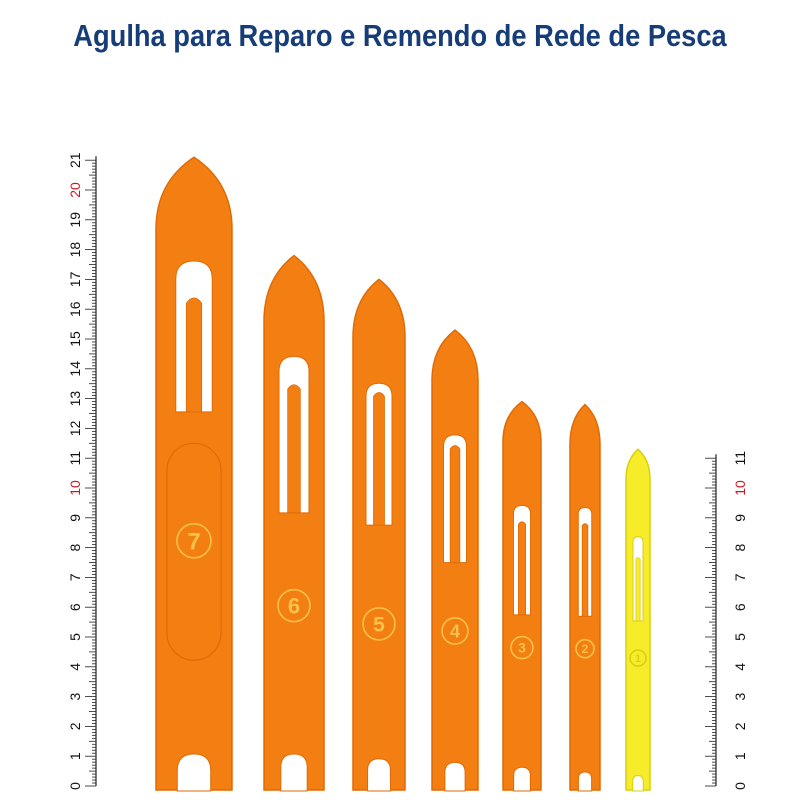 The height and width of the screenshot is (800, 800). I want to click on ruler-label: 13, so click(75, 399).